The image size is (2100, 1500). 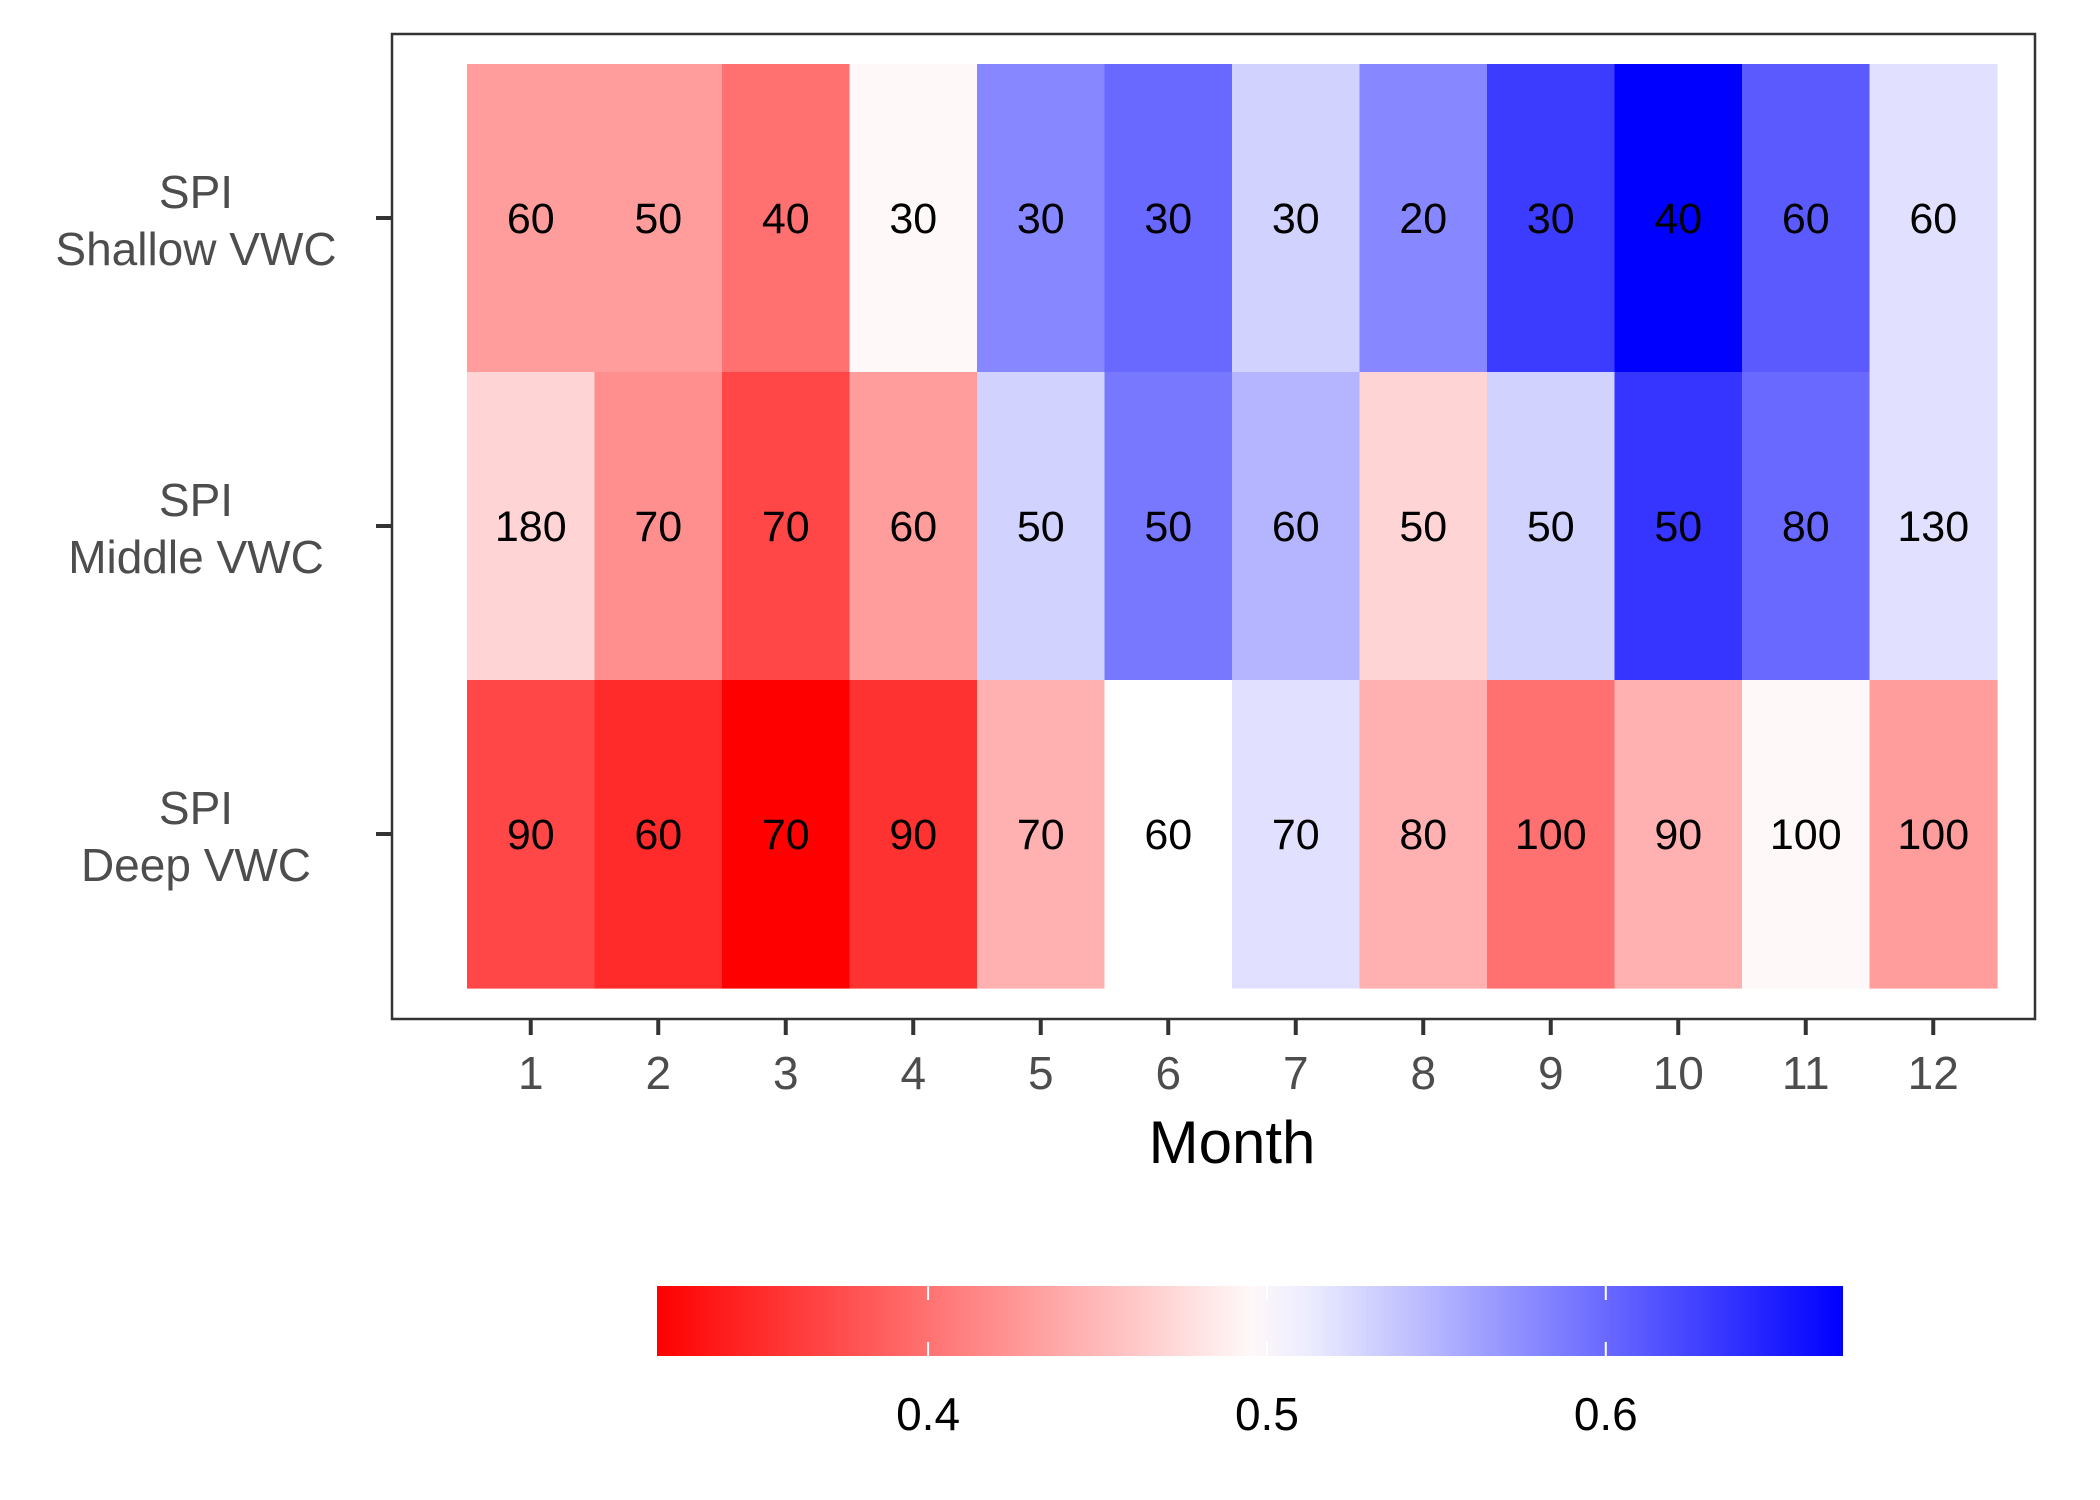 I want to click on cell-value-label: 180, so click(x=531, y=527).